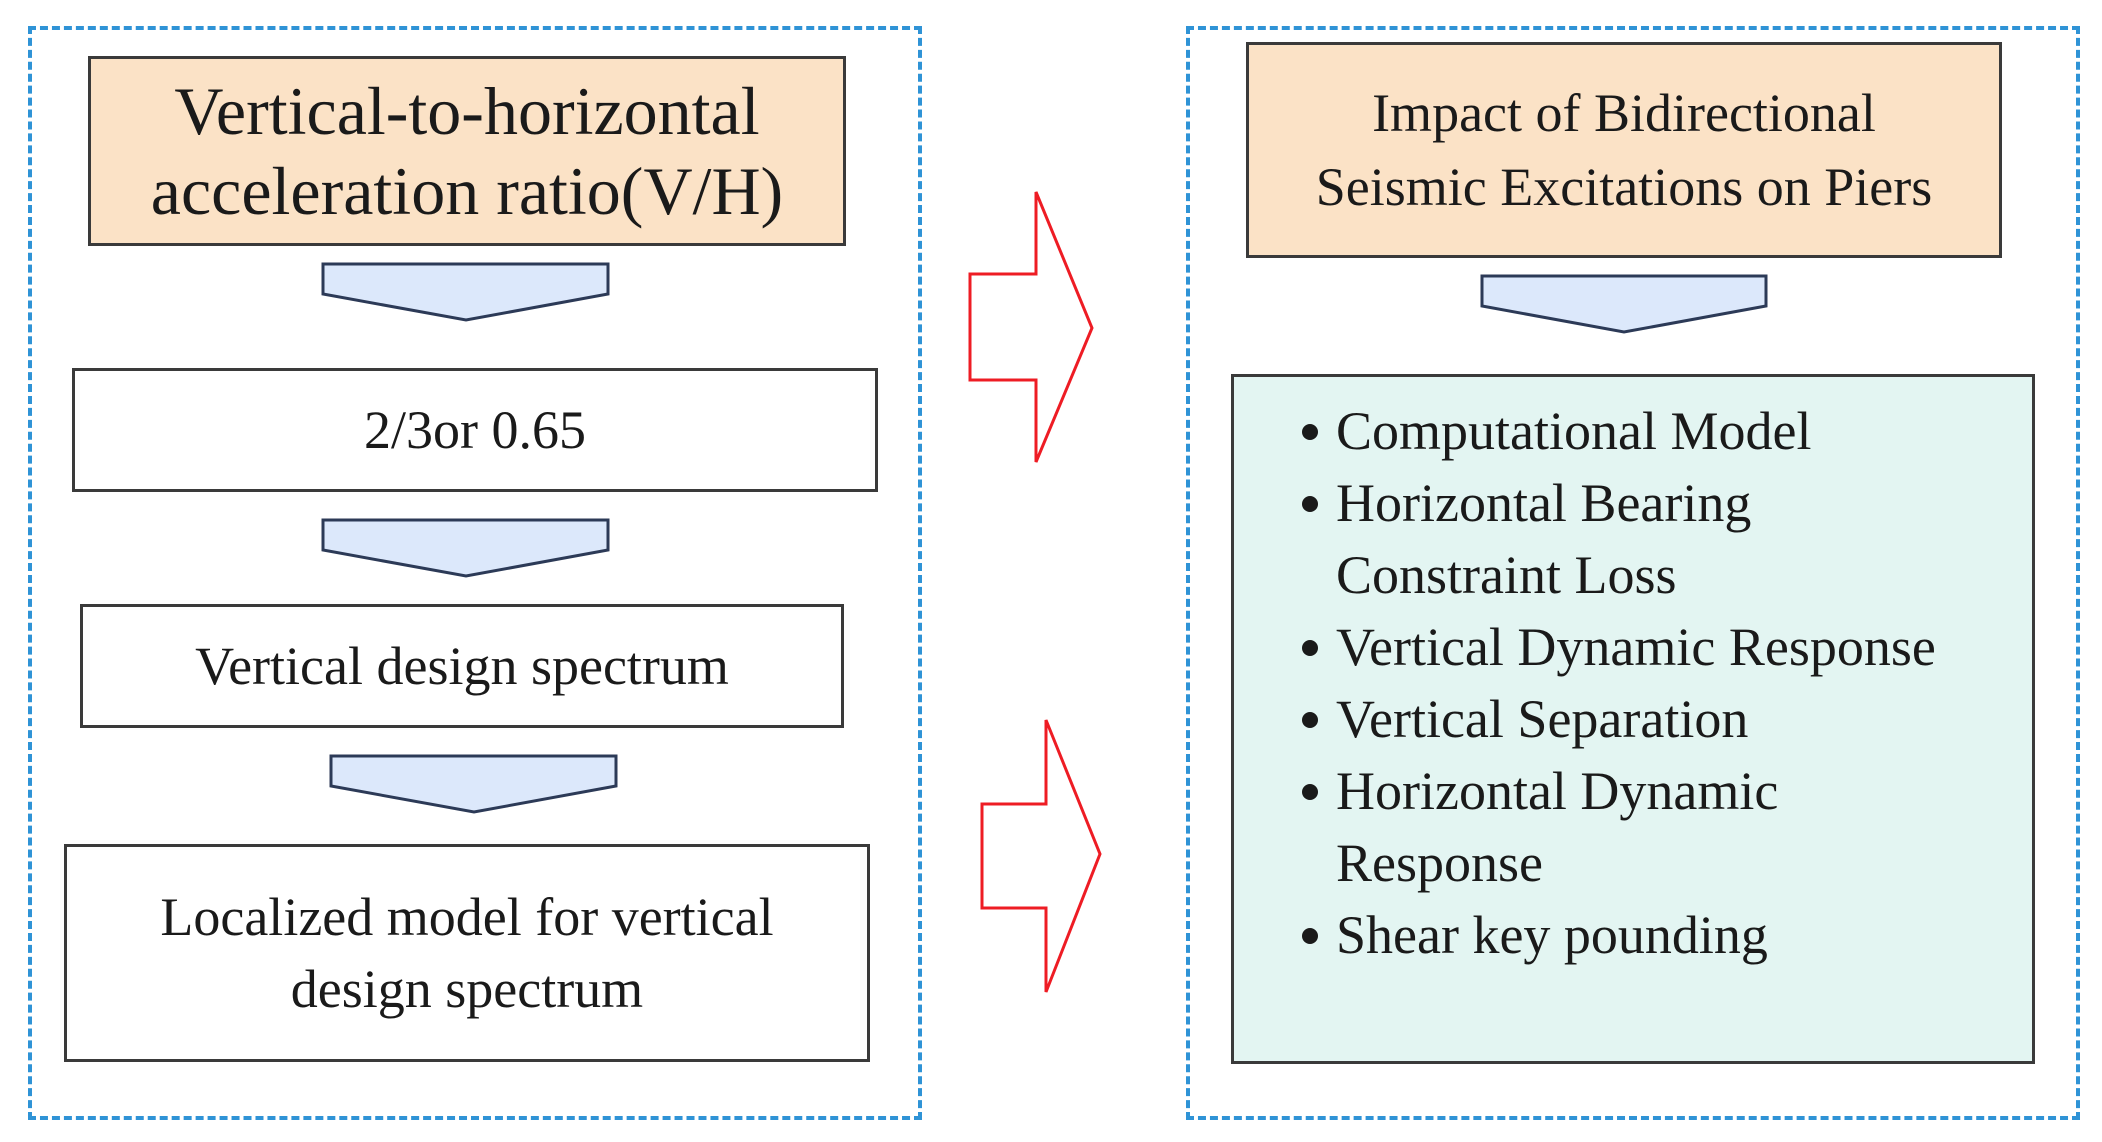 The height and width of the screenshot is (1142, 2102). Describe the element at coordinates (1544, 503) in the screenshot. I see `list-item-line: Horizontal Bearing` at that location.